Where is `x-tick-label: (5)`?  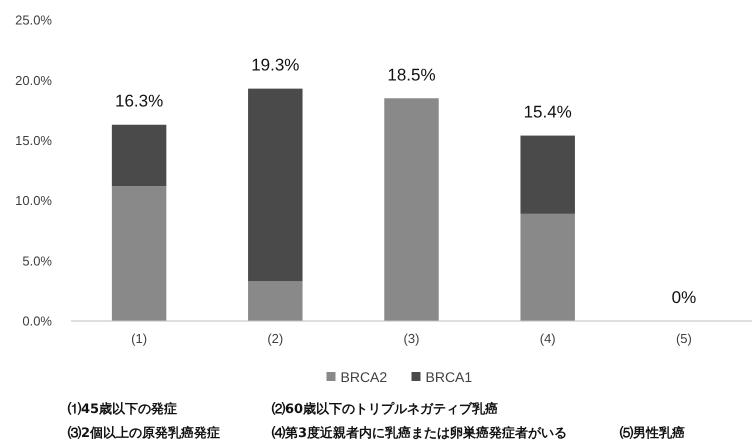 x-tick-label: (5) is located at coordinates (684, 338).